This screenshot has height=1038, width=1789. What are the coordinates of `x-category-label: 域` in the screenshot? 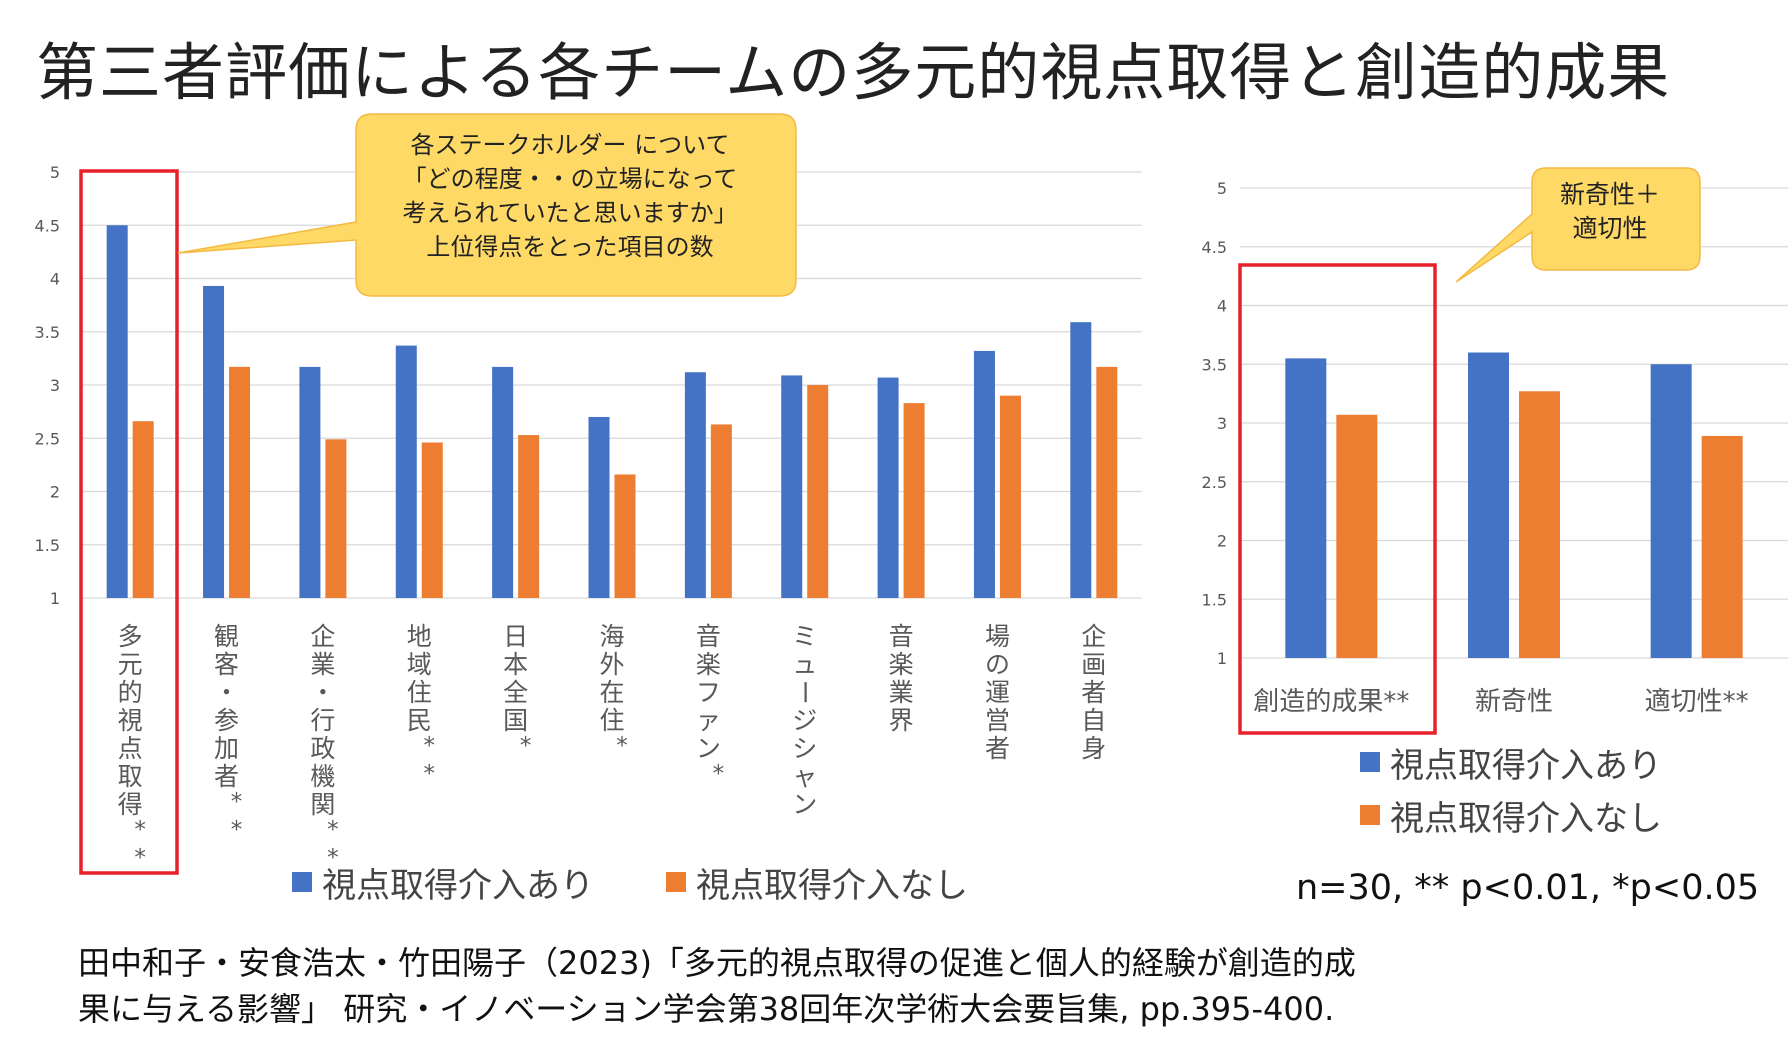 It's located at (419, 664).